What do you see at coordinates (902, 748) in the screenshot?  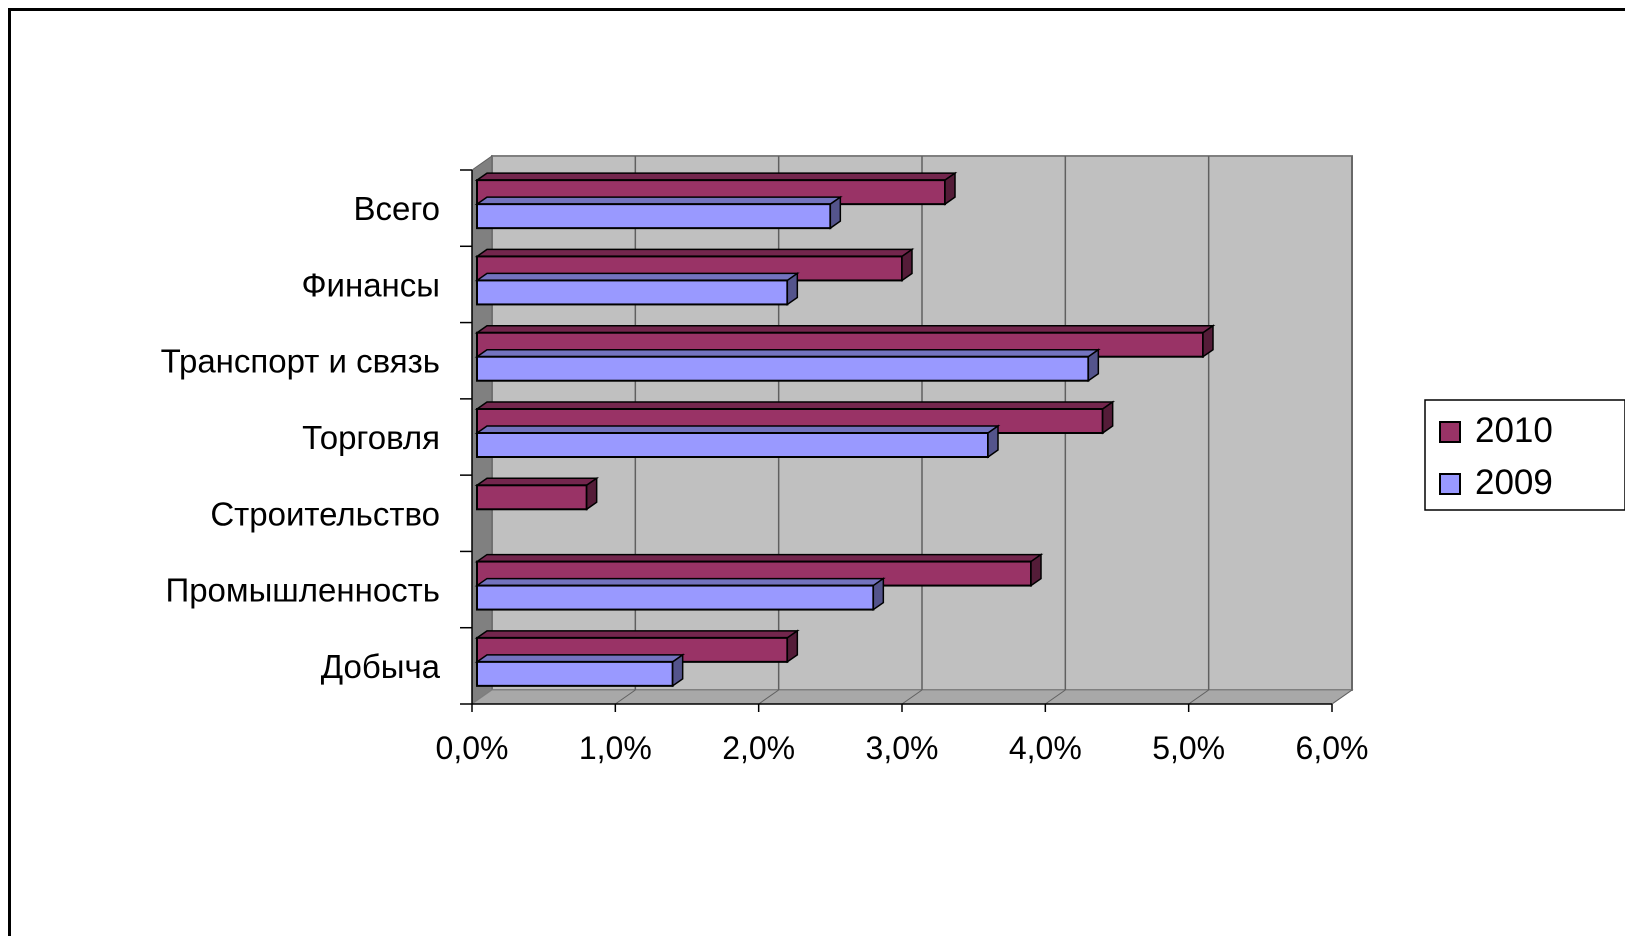 I see `x-tick-label: 3,0%` at bounding box center [902, 748].